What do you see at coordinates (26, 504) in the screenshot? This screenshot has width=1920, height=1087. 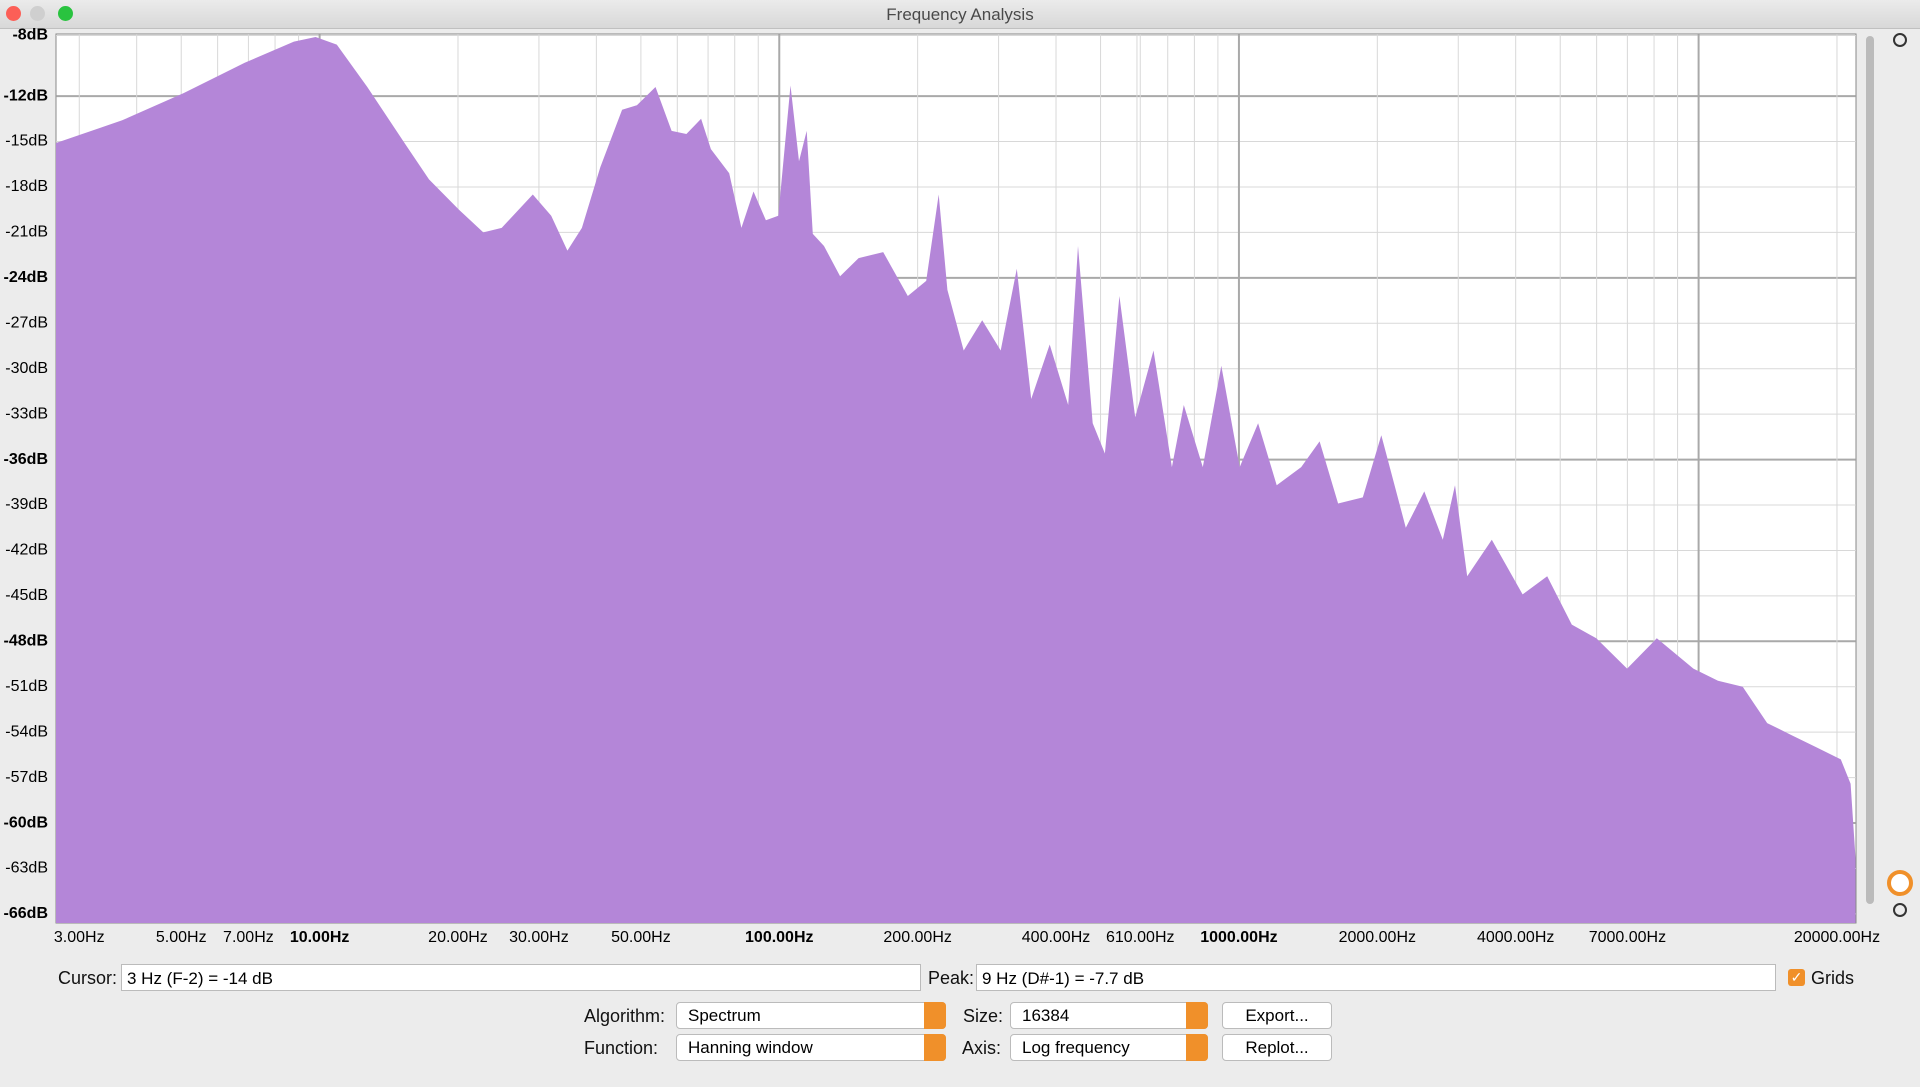 I see `y-tick-label: -39dB` at bounding box center [26, 504].